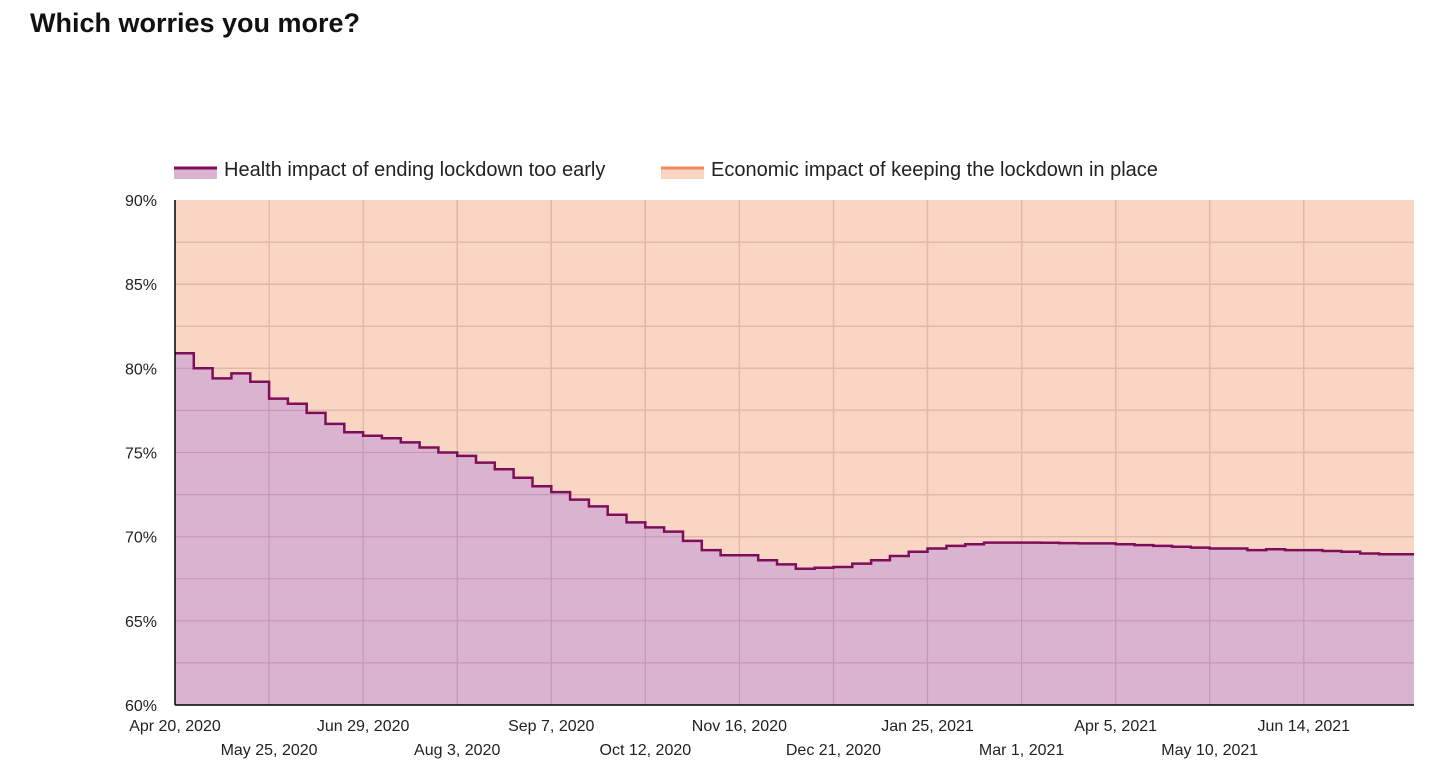 The image size is (1446, 783). What do you see at coordinates (141, 622) in the screenshot?
I see `y-tick-label: 65%` at bounding box center [141, 622].